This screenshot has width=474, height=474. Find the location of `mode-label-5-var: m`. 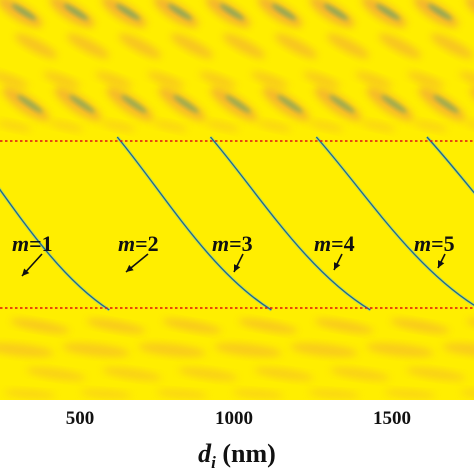

mode-label-5-var: m is located at coordinates (422, 243).